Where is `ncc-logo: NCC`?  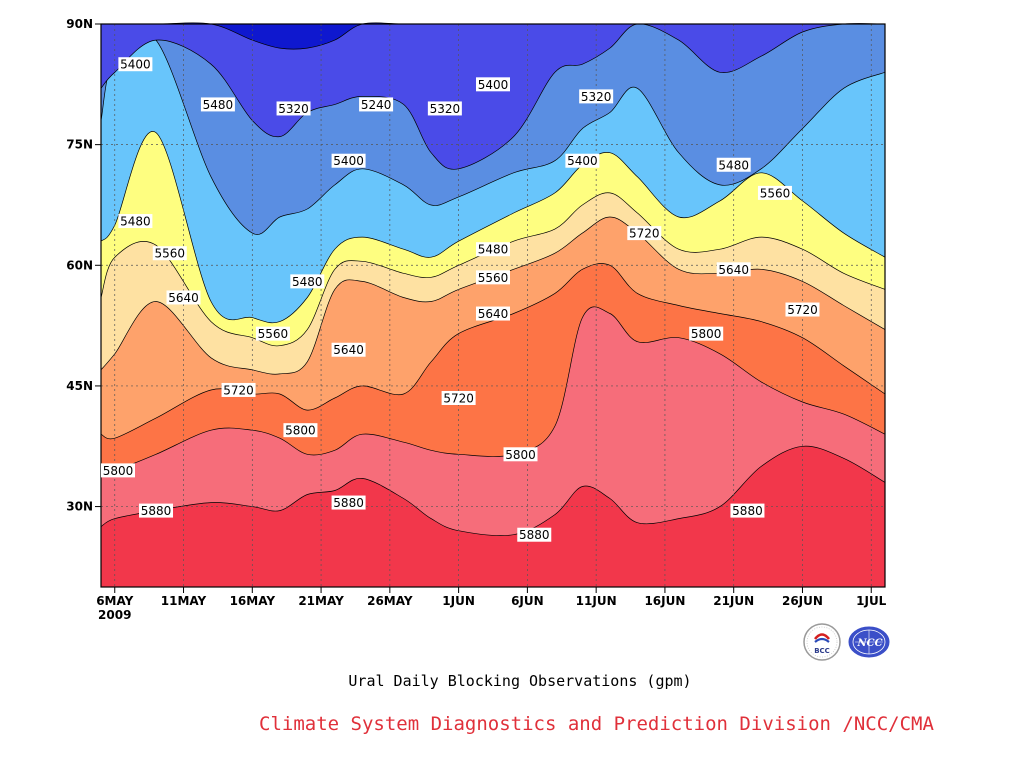 ncc-logo: NCC is located at coordinates (869, 642).